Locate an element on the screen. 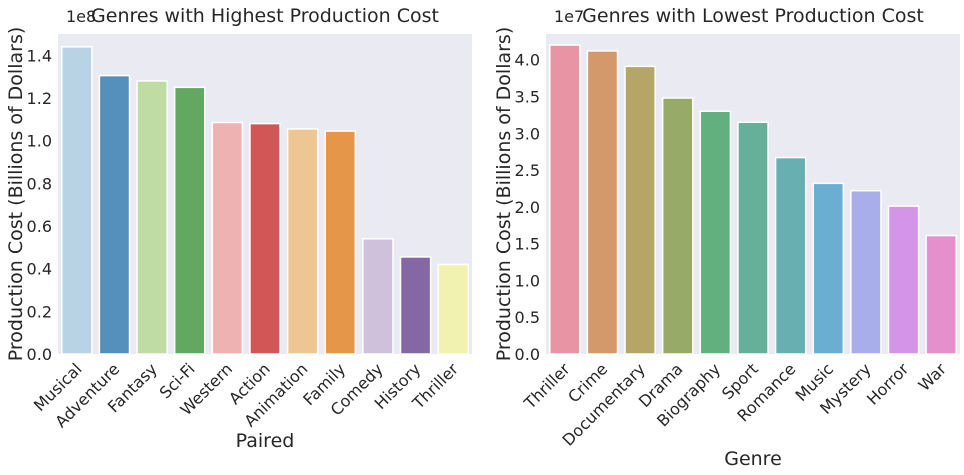 The image size is (964, 475). y-tick-label: 2.0 is located at coordinates (527, 207).